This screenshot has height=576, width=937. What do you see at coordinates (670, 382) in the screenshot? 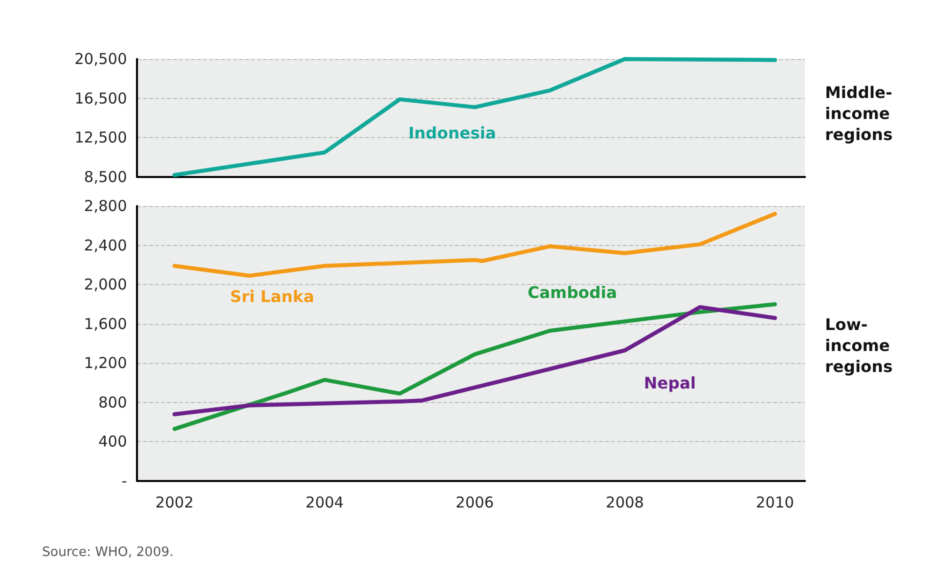
I see `series-label: Nepal` at bounding box center [670, 382].